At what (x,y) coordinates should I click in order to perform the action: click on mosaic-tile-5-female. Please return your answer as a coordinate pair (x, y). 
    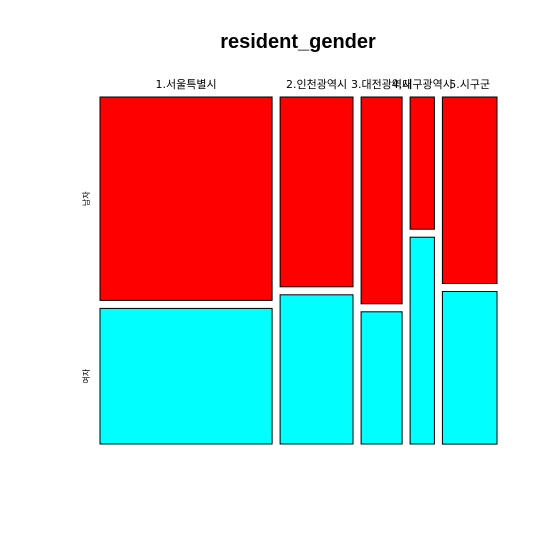
    Looking at the image, I should click on (469, 368).